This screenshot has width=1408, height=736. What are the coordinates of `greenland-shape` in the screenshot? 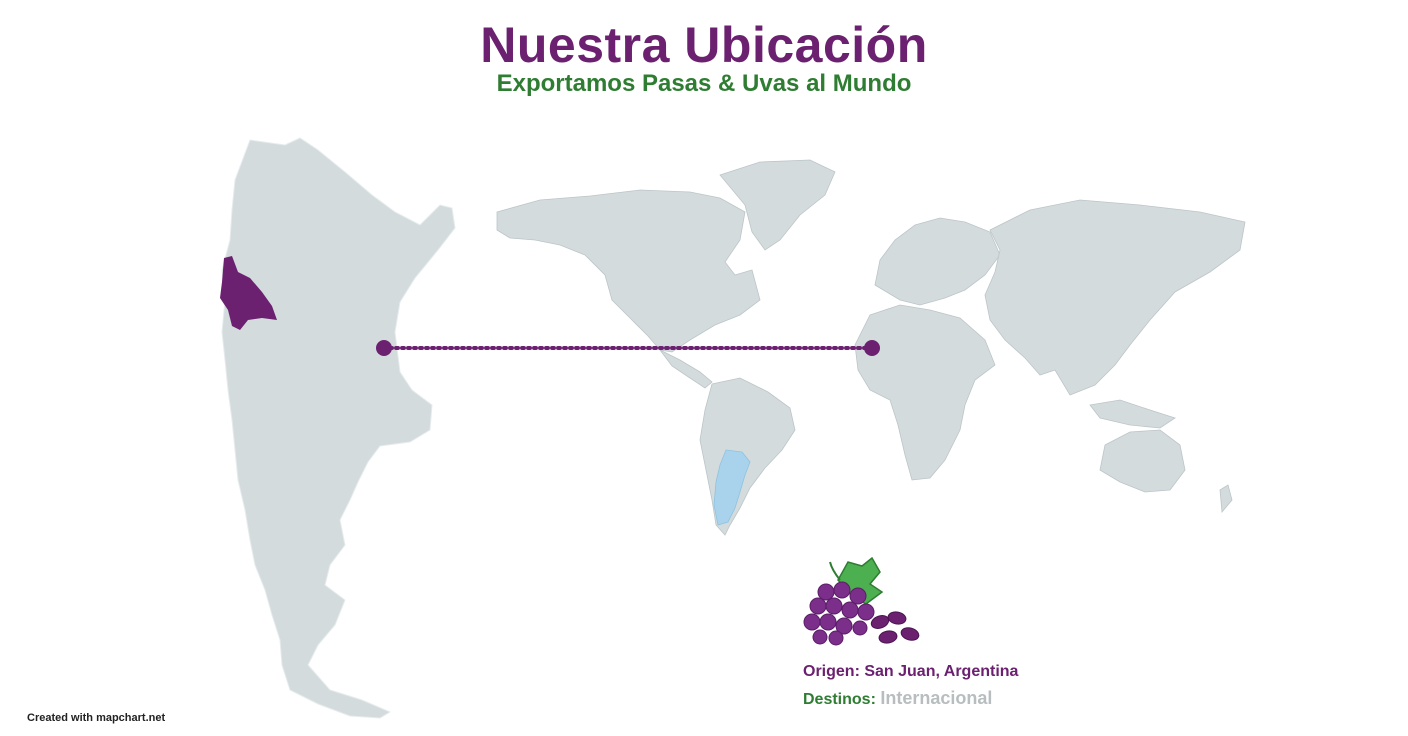 It's located at (777, 205).